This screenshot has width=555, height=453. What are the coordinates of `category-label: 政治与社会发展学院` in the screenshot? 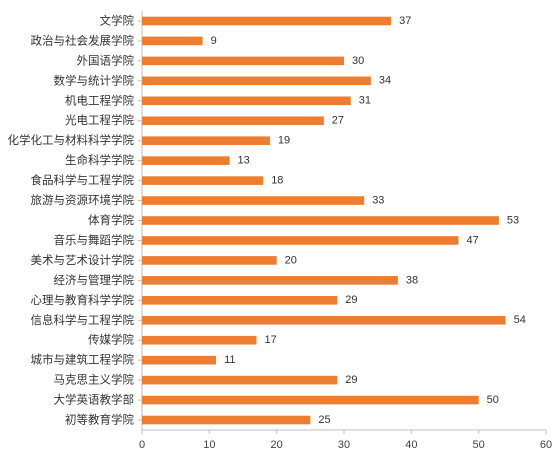 It's located at (83, 40).